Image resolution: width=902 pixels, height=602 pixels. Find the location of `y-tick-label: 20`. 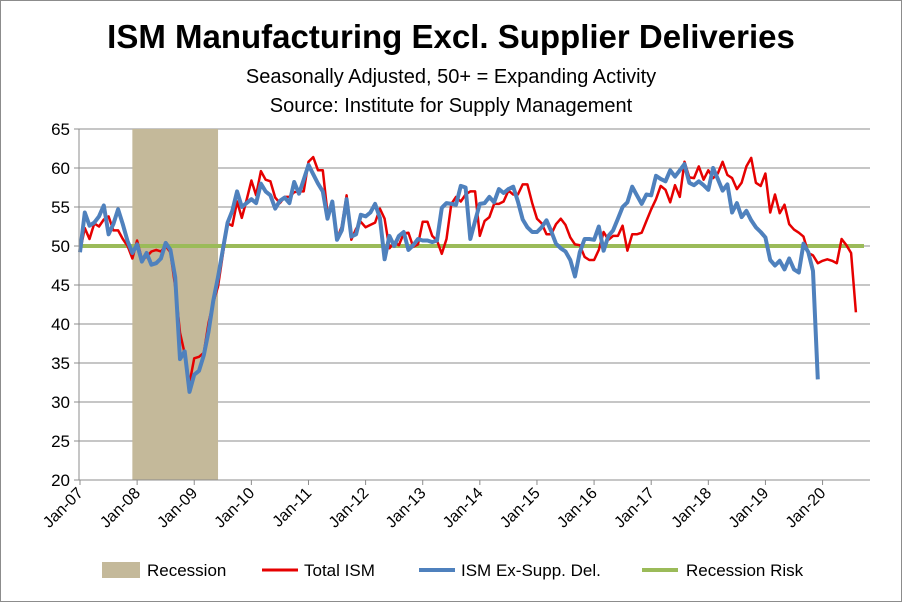

y-tick-label: 20 is located at coordinates (60, 480).